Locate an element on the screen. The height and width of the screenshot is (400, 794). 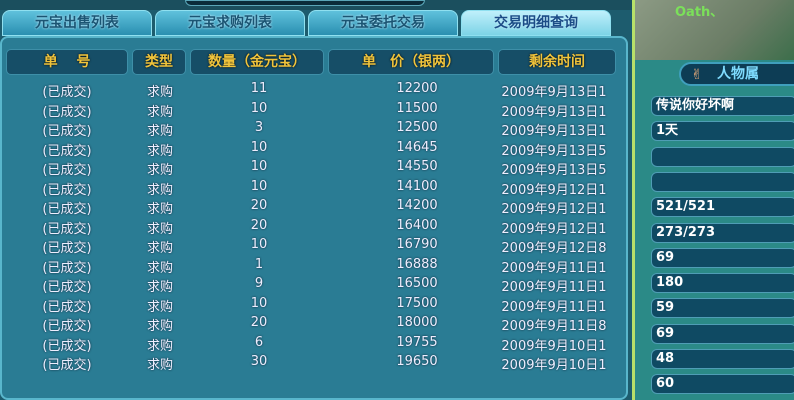
table-row: (已成交) 求购 6 19755 2009年9月10日1 is located at coordinates (312, 344).